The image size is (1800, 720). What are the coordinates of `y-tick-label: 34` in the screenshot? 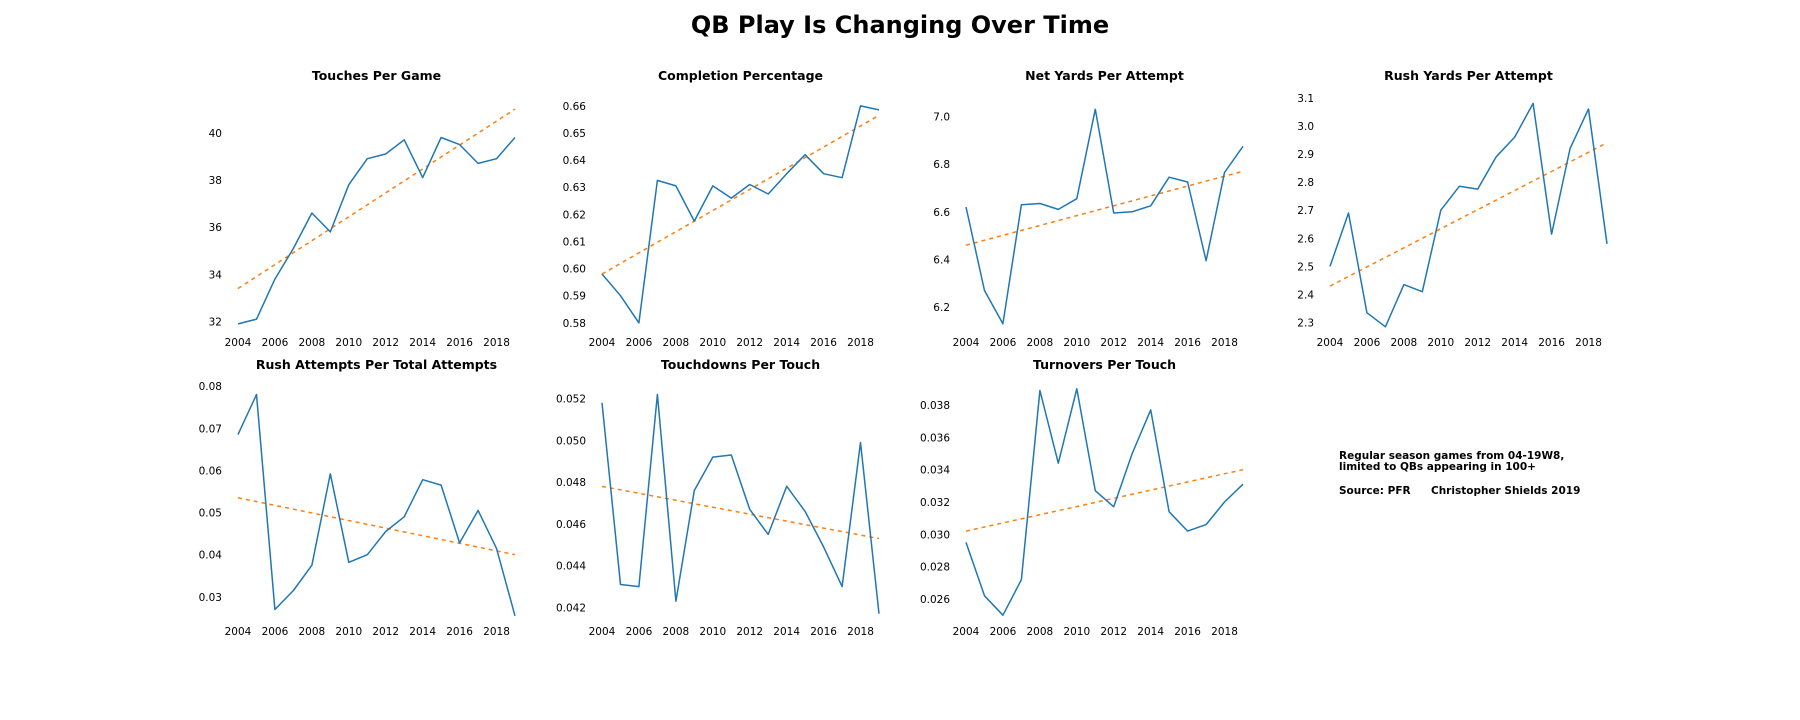 It's located at (216, 275).